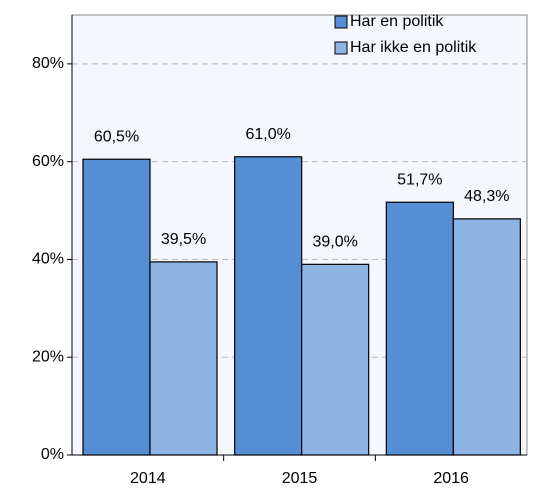 The height and width of the screenshot is (490, 535). I want to click on y-tick-label: 20%, so click(48, 356).